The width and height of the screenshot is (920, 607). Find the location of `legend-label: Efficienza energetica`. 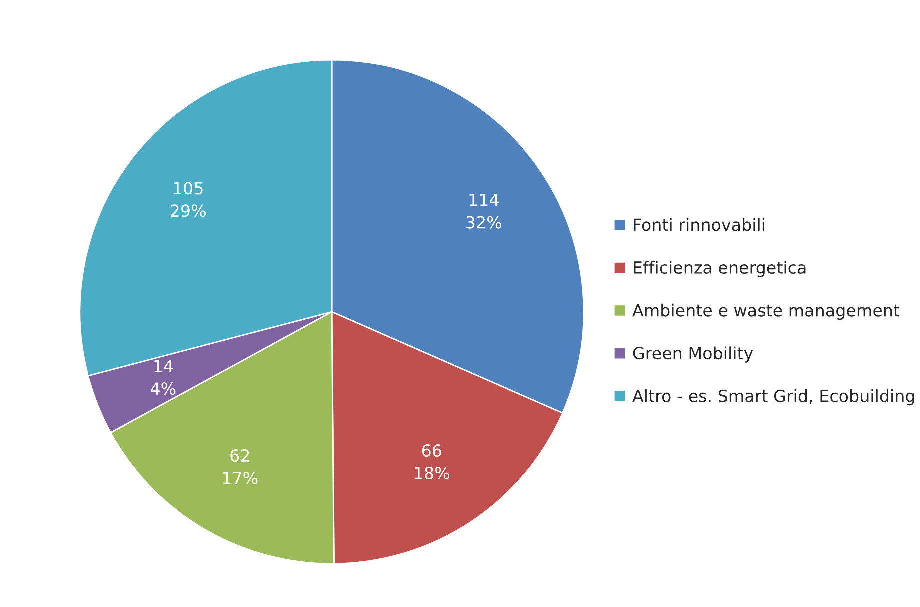

legend-label: Efficienza energetica is located at coordinates (720, 269).